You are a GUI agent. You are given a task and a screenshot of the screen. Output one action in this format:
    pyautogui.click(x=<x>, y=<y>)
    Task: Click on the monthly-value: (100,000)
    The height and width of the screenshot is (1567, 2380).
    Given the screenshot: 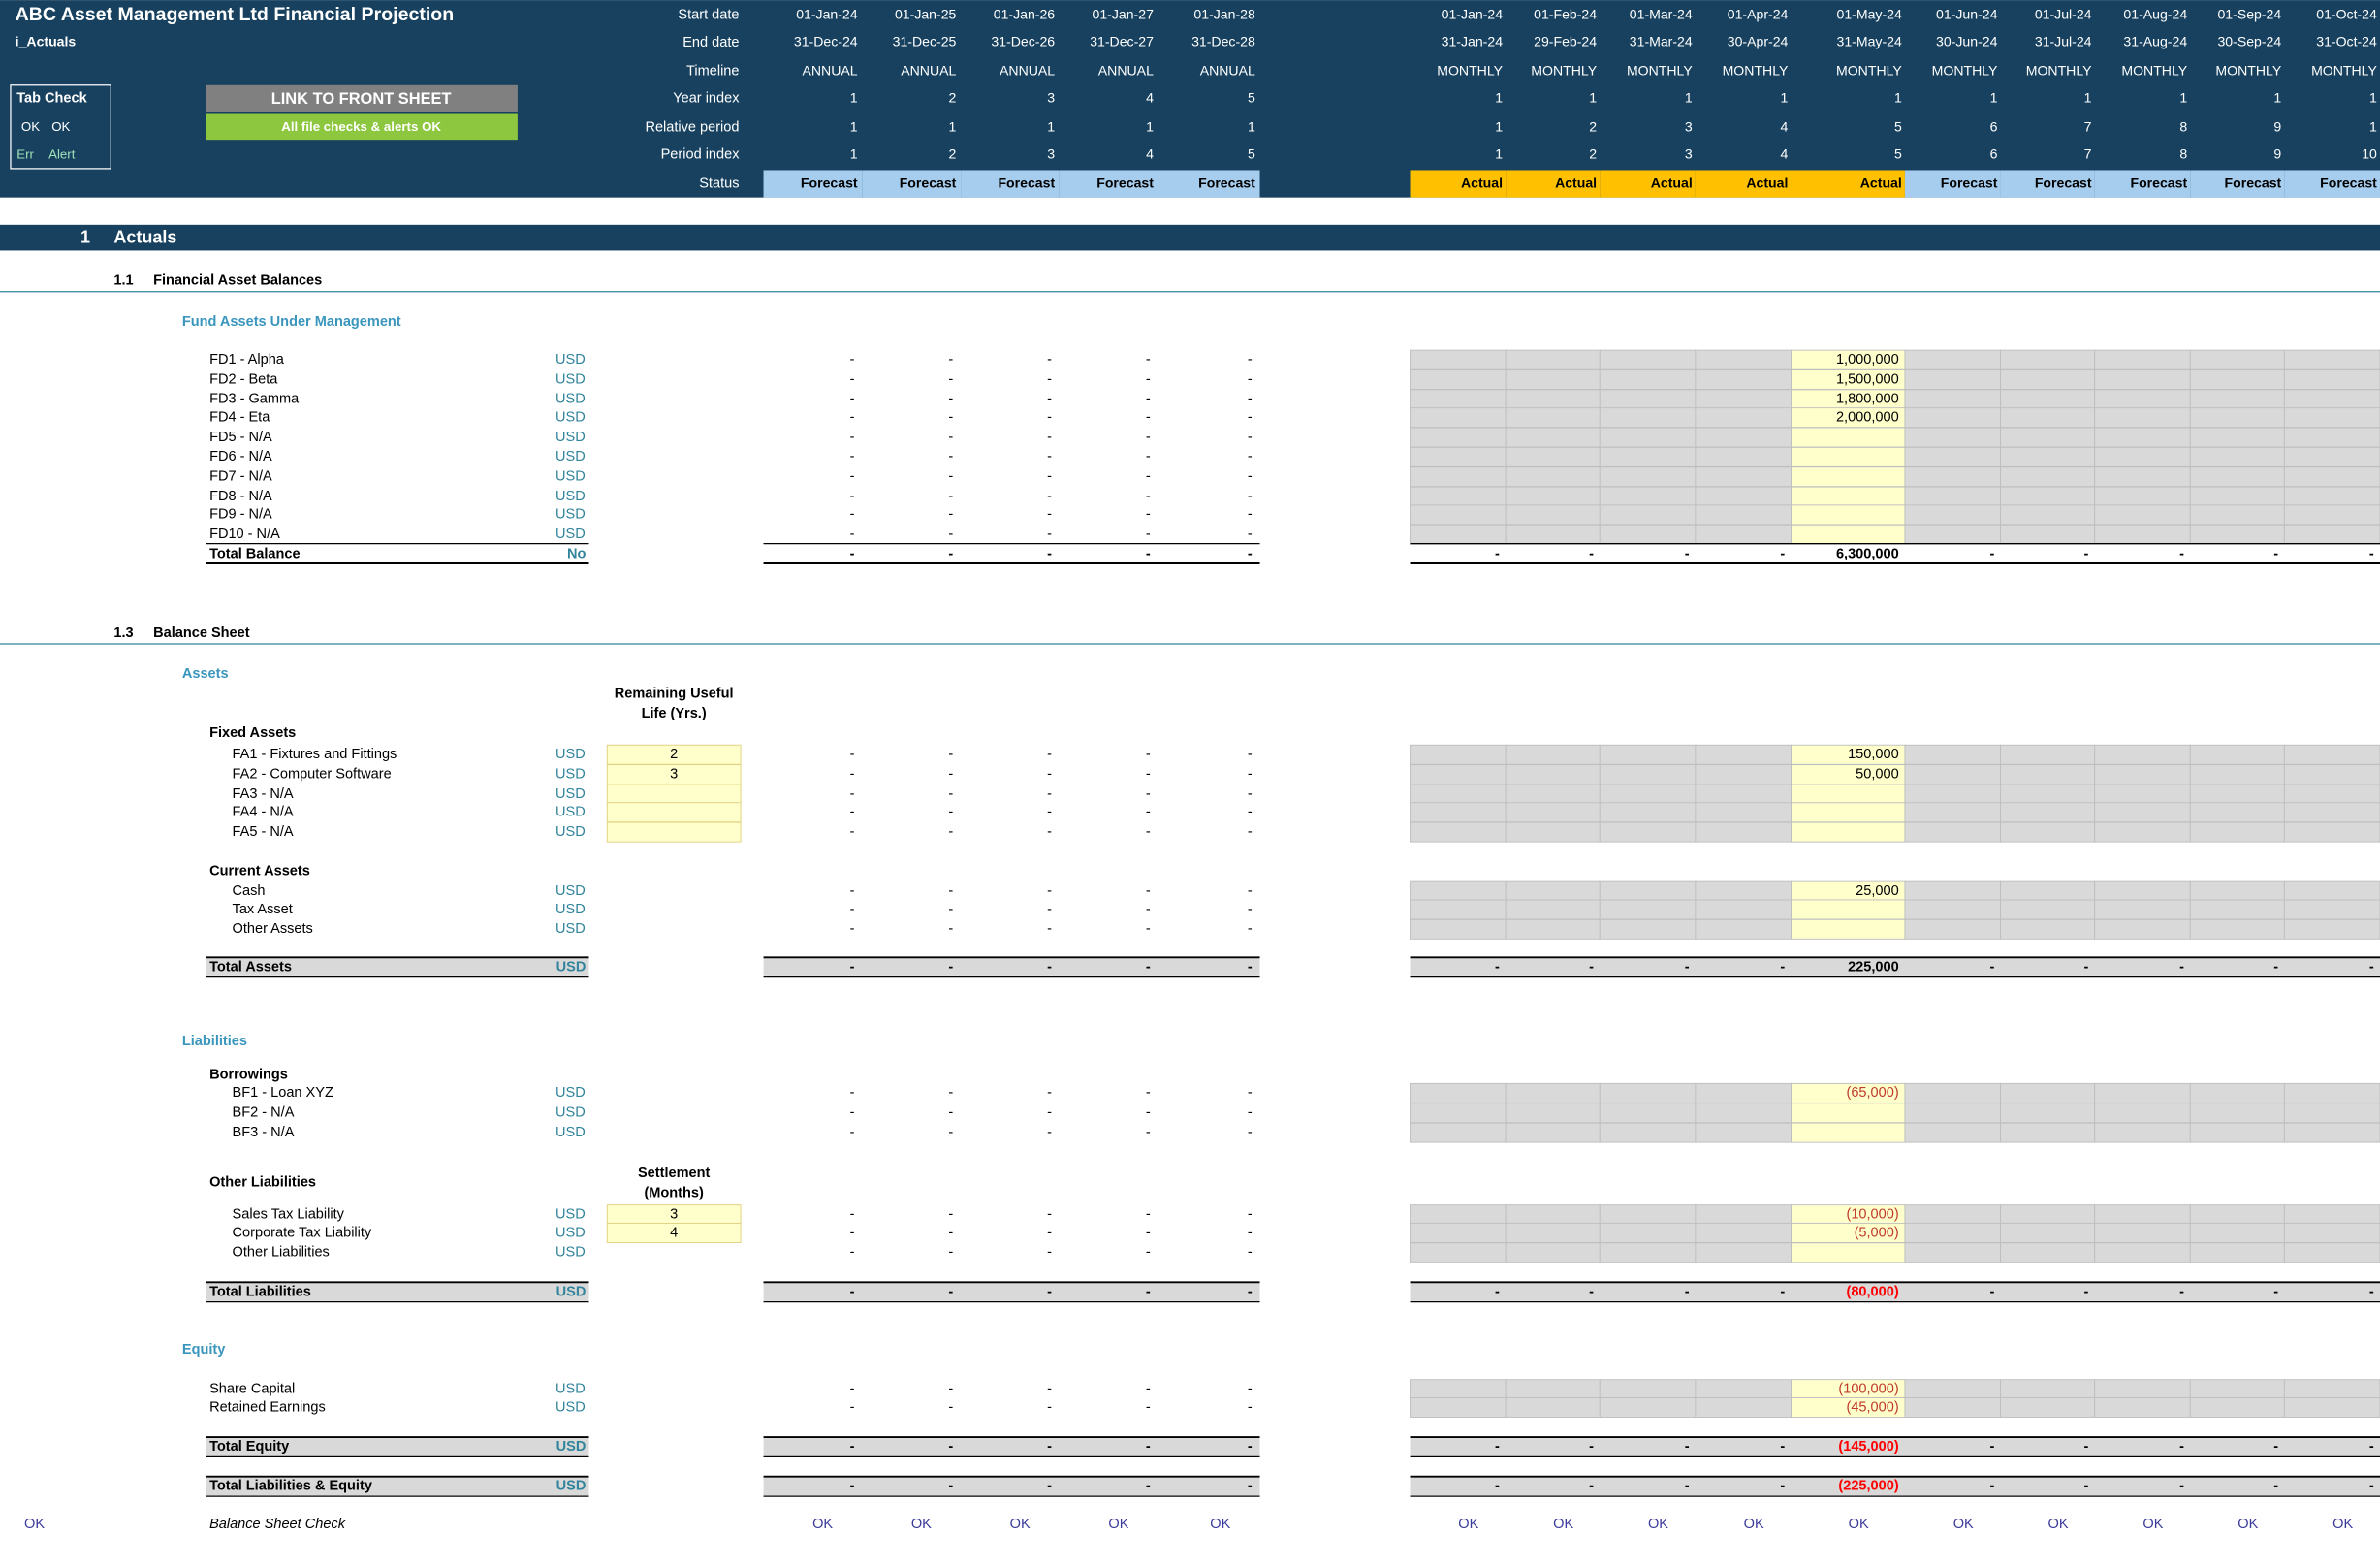 What is the action you would take?
    pyautogui.click(x=1868, y=1390)
    